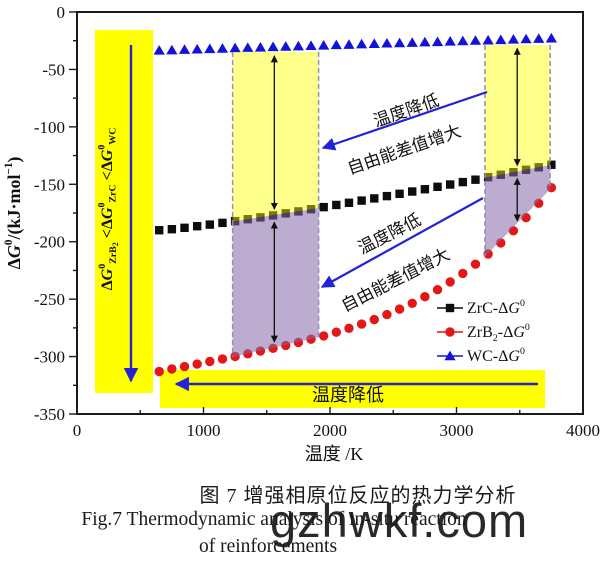 The image size is (608, 575). Describe the element at coordinates (334, 454) in the screenshot. I see `x-axis-title: 温度 /K` at that location.